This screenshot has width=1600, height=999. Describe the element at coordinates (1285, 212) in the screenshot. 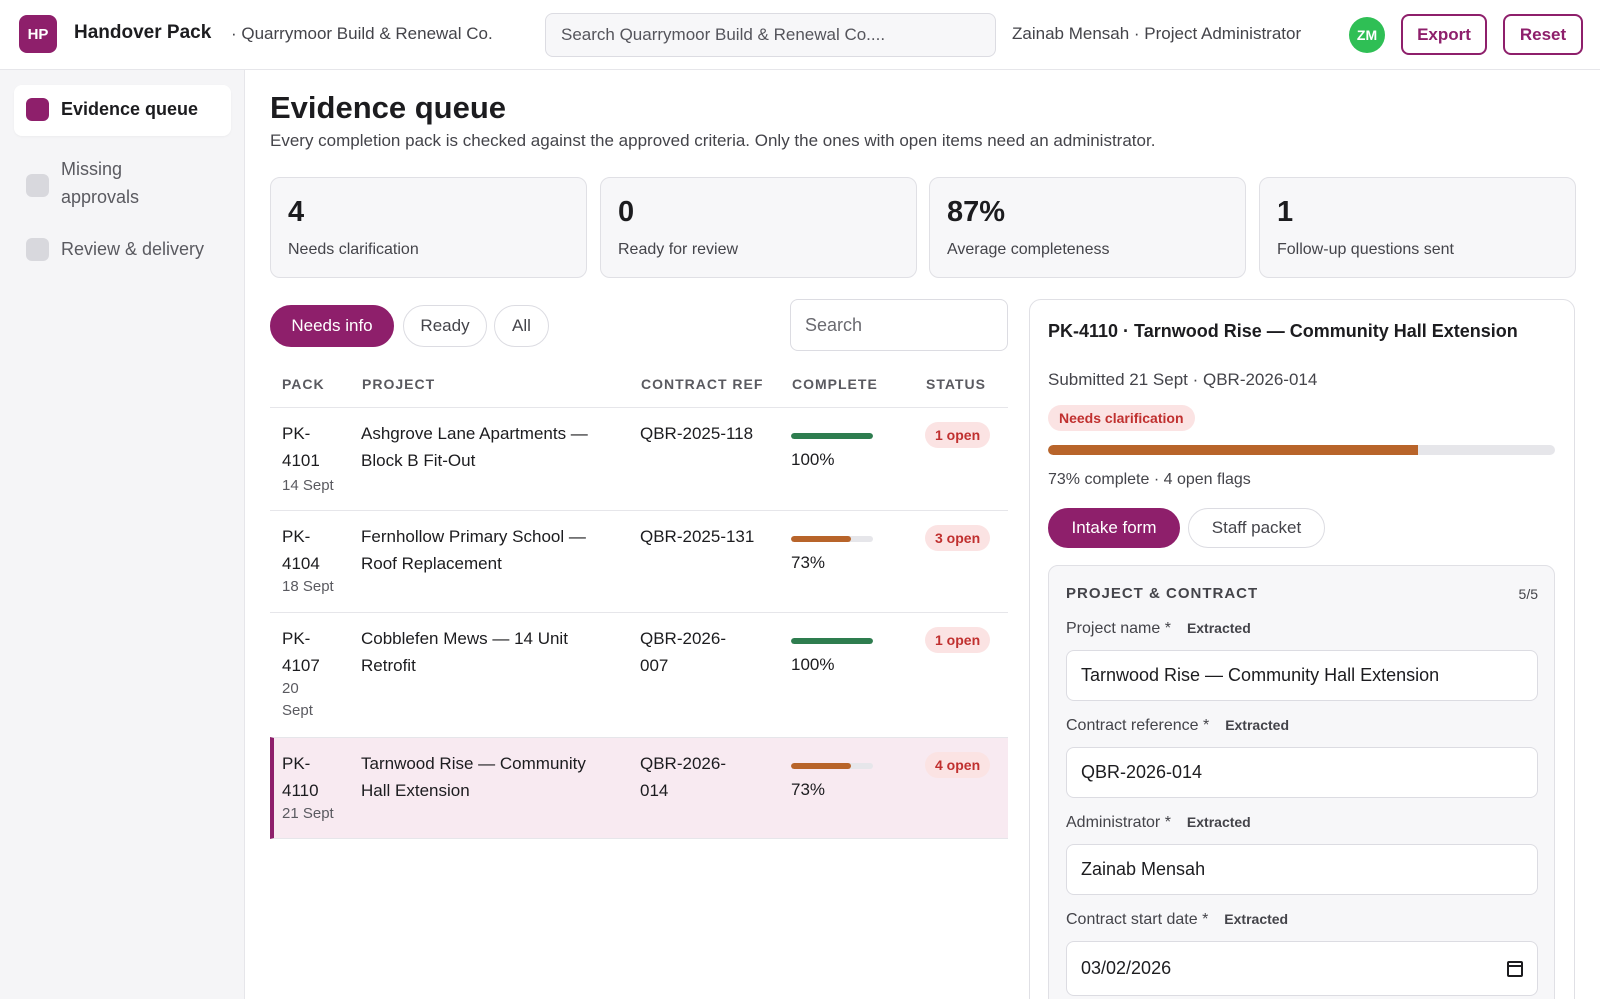

I see `stat-value: 1` at that location.